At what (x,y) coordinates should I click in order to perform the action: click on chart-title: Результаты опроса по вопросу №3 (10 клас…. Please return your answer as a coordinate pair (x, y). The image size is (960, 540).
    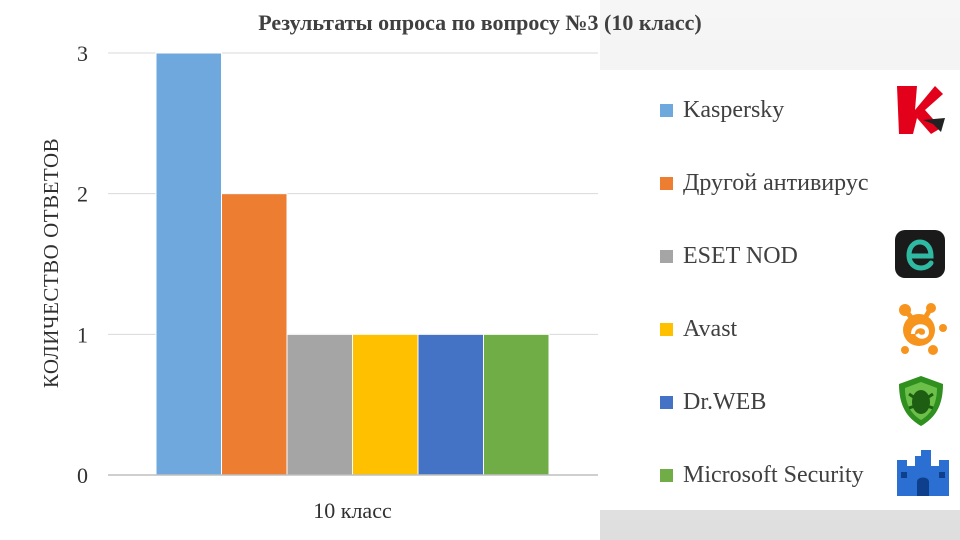
    Looking at the image, I should click on (480, 22).